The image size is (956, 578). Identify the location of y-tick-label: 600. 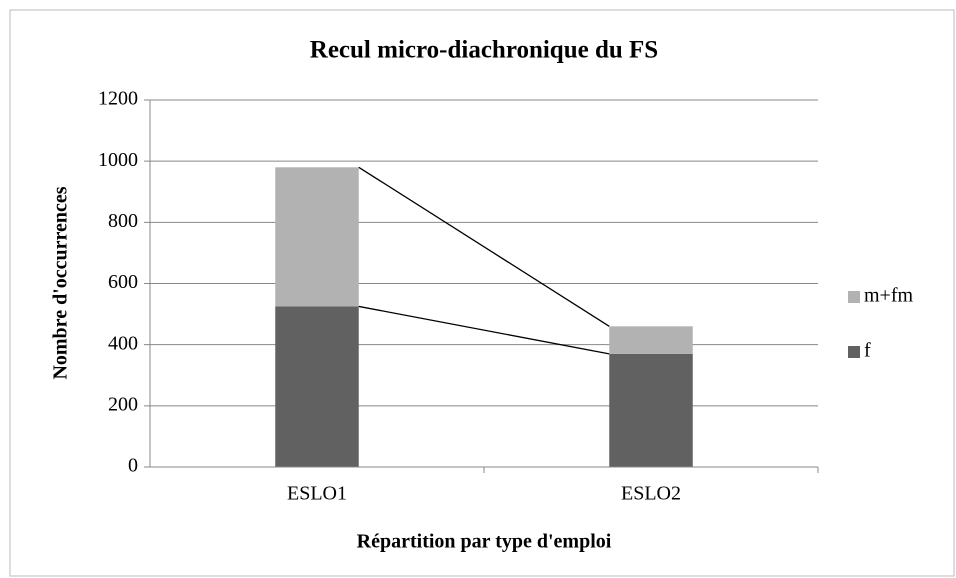
(123, 282).